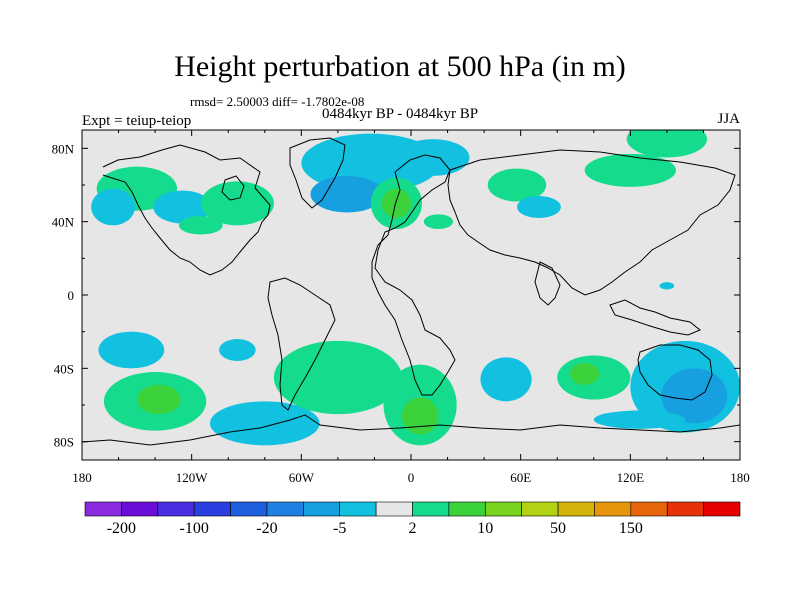 Image resolution: width=800 pixels, height=600 pixels. I want to click on x-tick-label: 60E, so click(520, 477).